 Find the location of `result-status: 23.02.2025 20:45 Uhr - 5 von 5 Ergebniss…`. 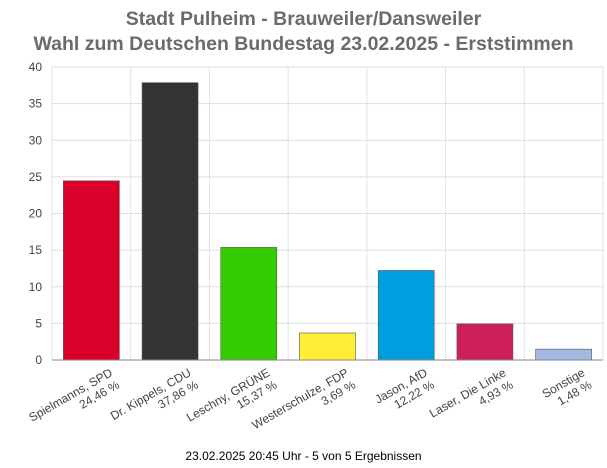

result-status: 23.02.2025 20:45 Uhr - 5 von 5 Ergebniss… is located at coordinates (303, 456).